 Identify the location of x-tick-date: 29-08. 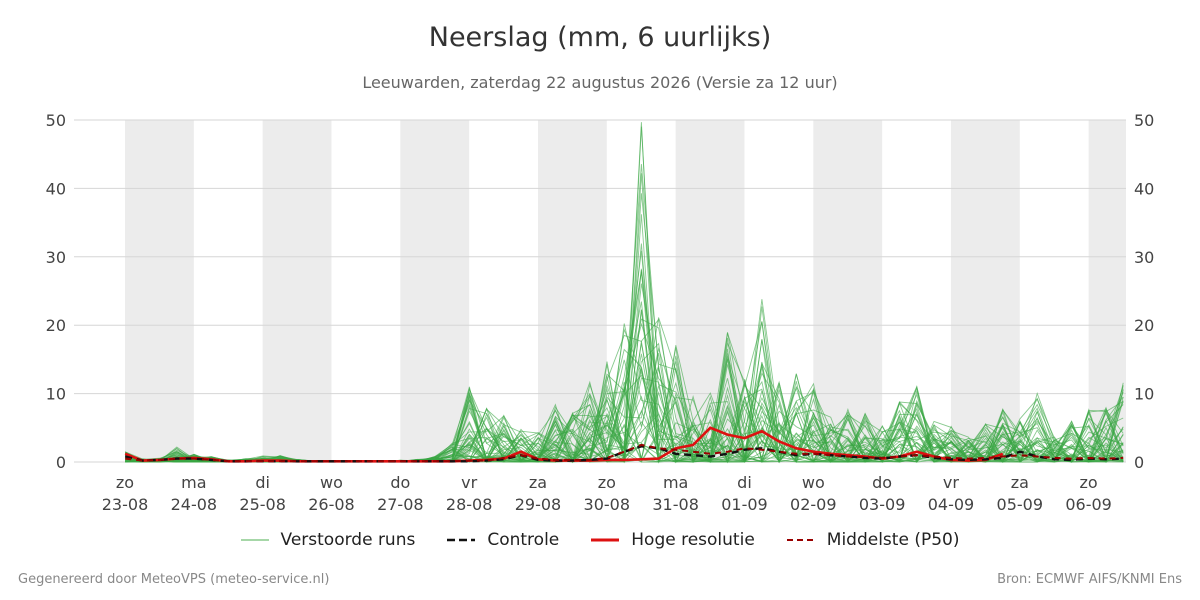
(538, 504).